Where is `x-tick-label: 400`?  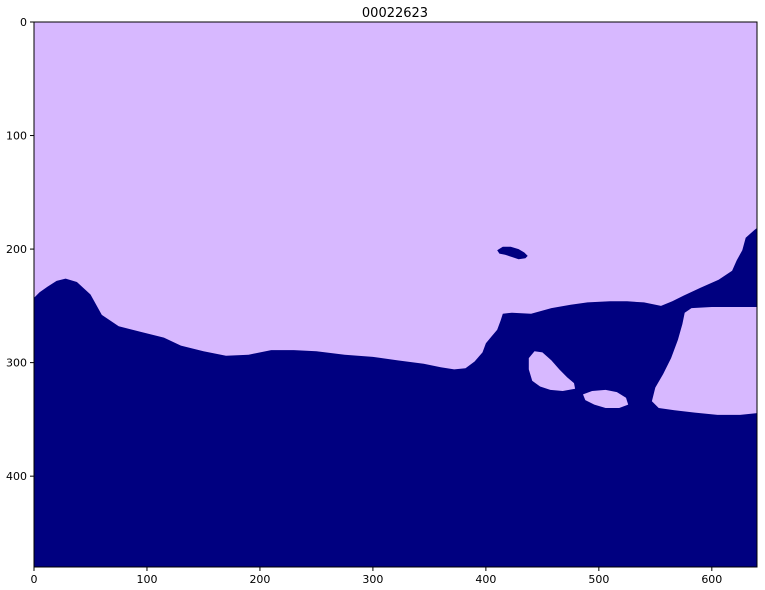
x-tick-label: 400 is located at coordinates (485, 579).